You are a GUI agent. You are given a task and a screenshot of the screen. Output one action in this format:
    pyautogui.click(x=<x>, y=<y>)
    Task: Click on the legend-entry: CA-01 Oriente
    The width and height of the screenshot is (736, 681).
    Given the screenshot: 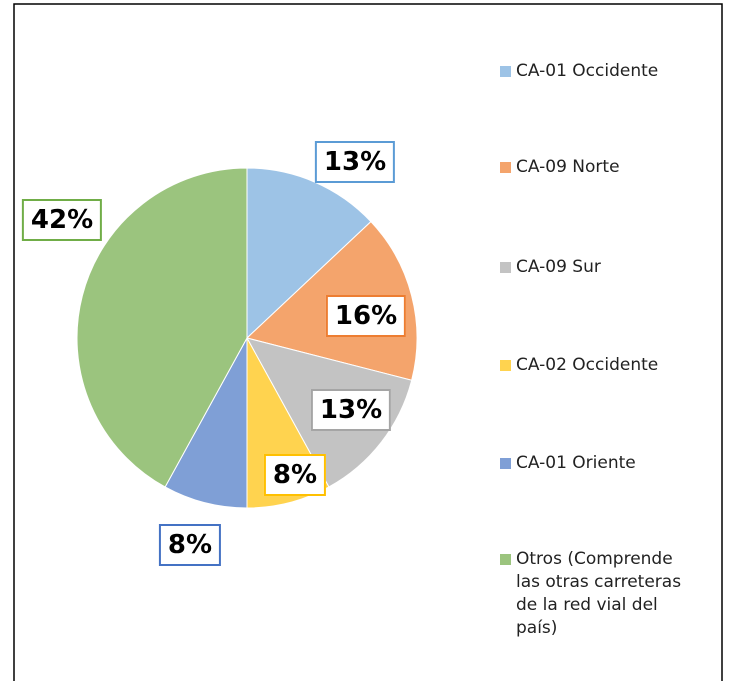 What is the action you would take?
    pyautogui.click(x=600, y=463)
    